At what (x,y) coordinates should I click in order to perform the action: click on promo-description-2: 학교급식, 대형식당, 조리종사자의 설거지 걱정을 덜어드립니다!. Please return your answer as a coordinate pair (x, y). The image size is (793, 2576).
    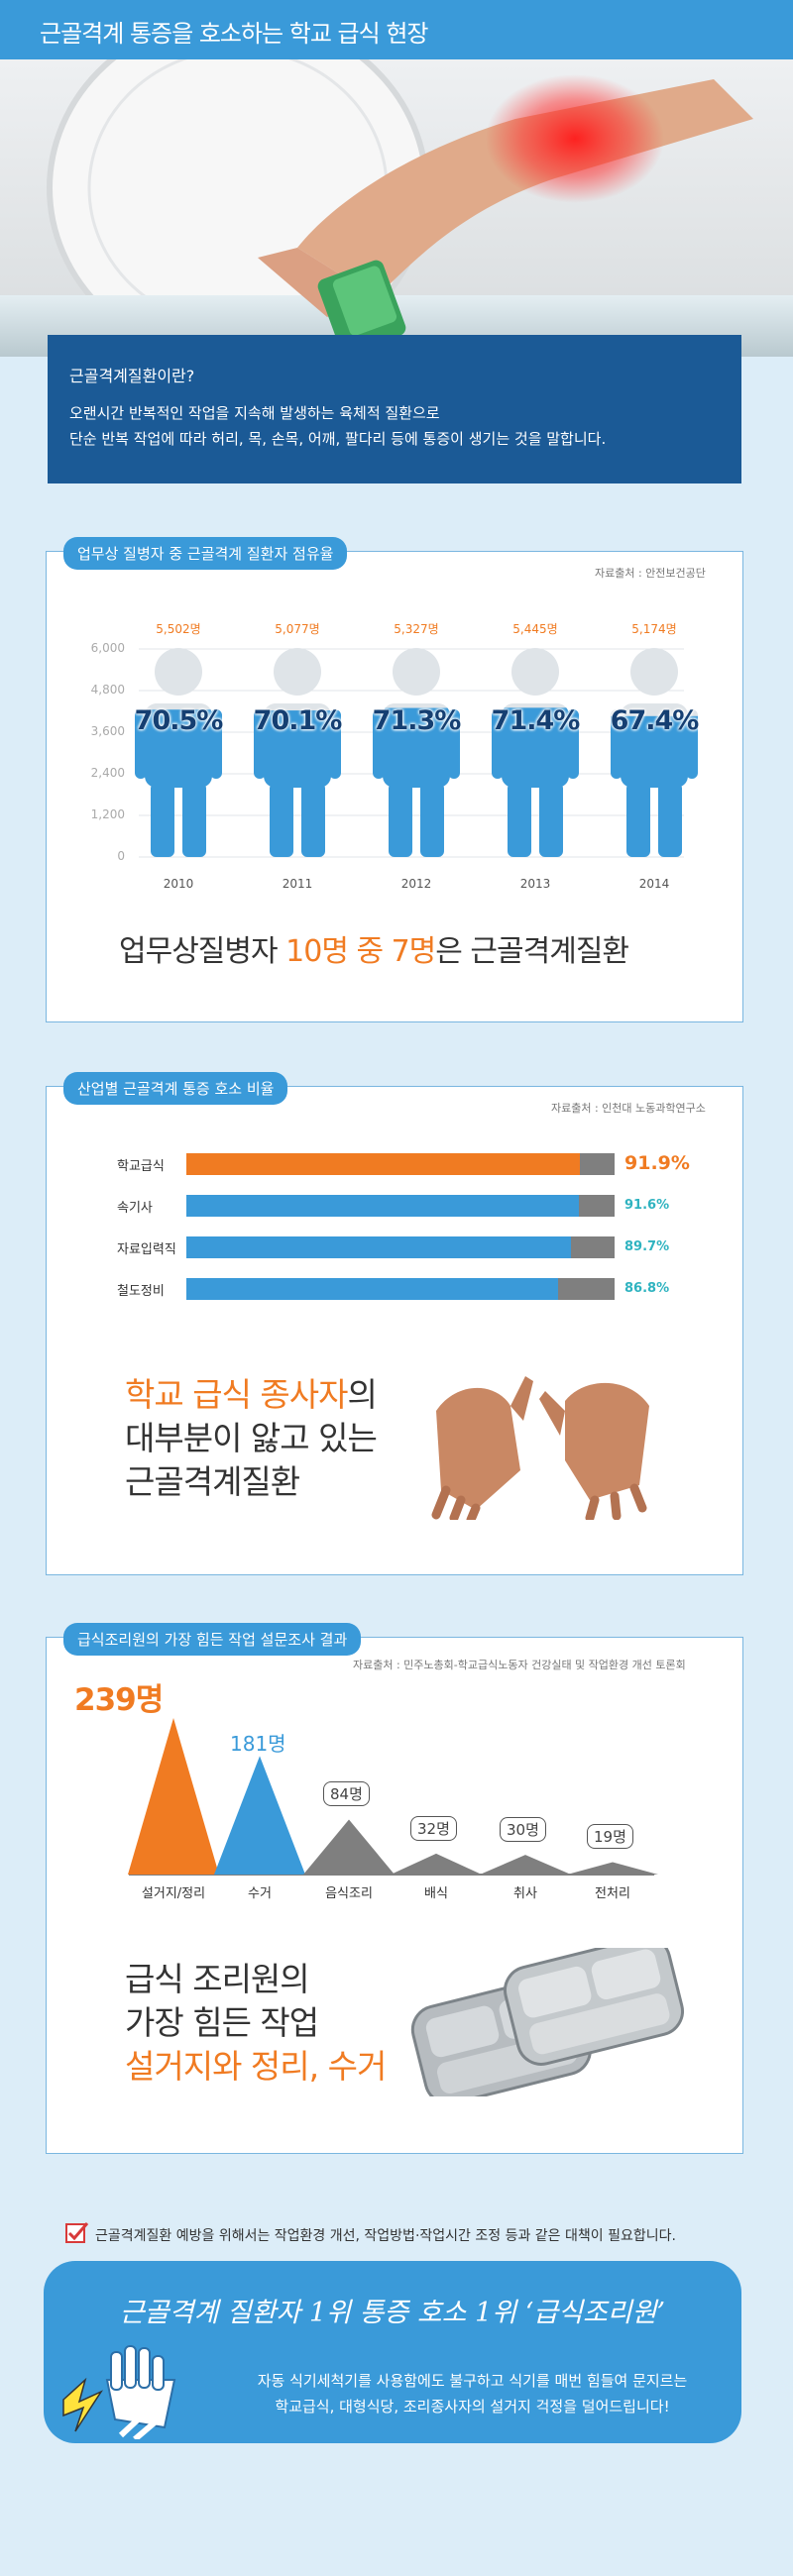
    Looking at the image, I should click on (472, 2406).